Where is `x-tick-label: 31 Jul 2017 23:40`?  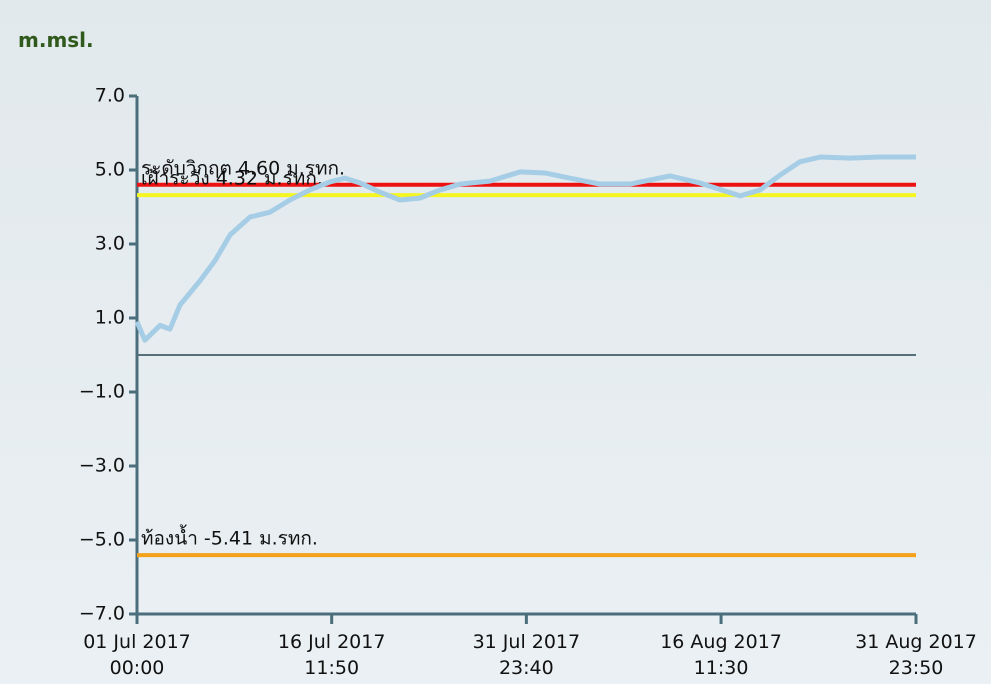
x-tick-label: 31 Jul 2017 23:40 is located at coordinates (526, 655).